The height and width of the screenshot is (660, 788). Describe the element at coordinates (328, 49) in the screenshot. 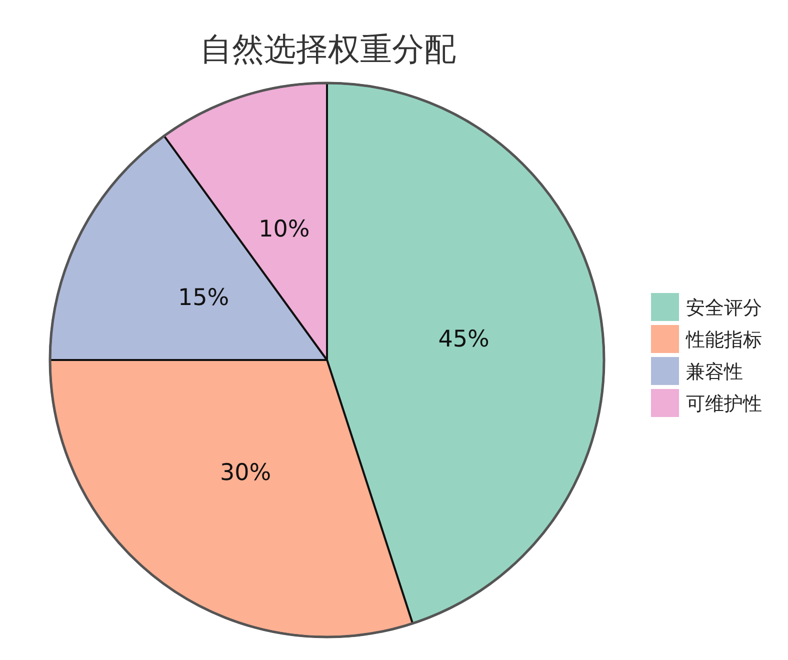

I see `chart-title: 自然选择权重分配` at that location.